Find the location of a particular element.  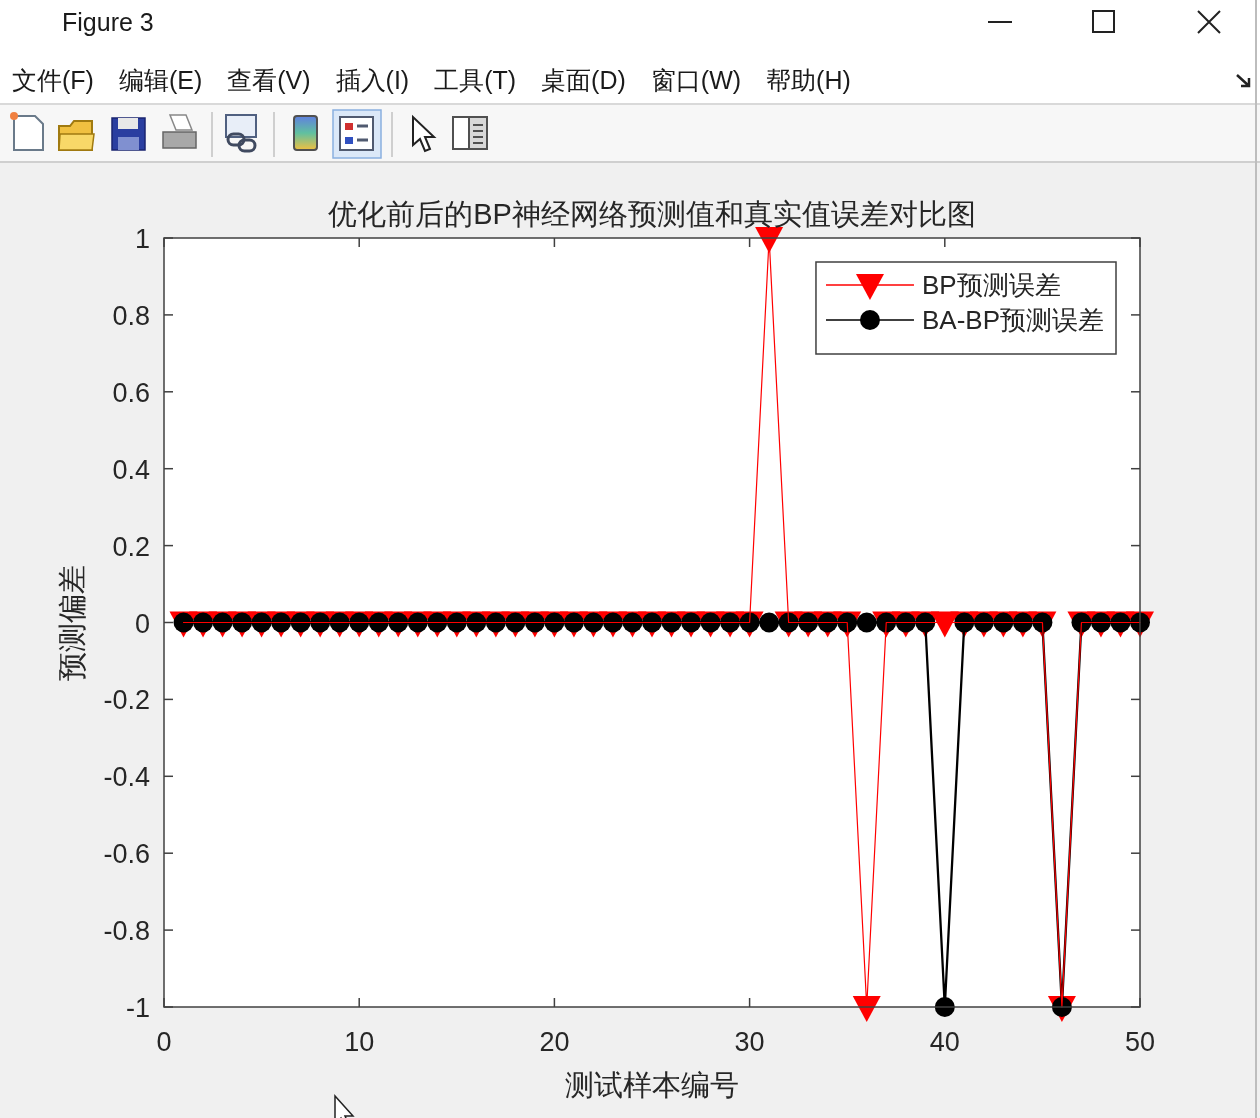

y-tick-label: 0.2 is located at coordinates (131, 546).